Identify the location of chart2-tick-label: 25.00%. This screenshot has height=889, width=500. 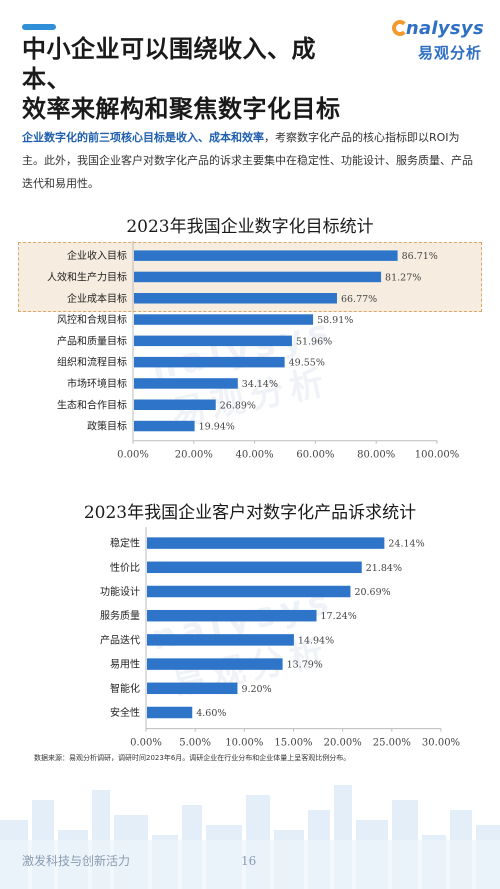
(392, 743).